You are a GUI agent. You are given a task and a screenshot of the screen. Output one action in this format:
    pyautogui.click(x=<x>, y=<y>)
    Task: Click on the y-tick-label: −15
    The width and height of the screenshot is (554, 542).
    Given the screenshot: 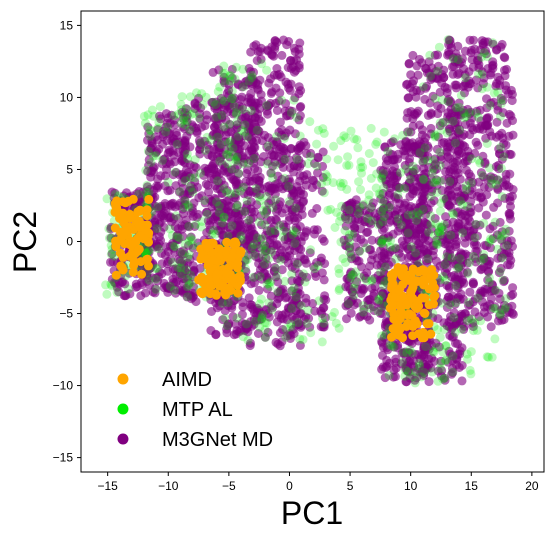 What is the action you would take?
    pyautogui.click(x=63, y=458)
    